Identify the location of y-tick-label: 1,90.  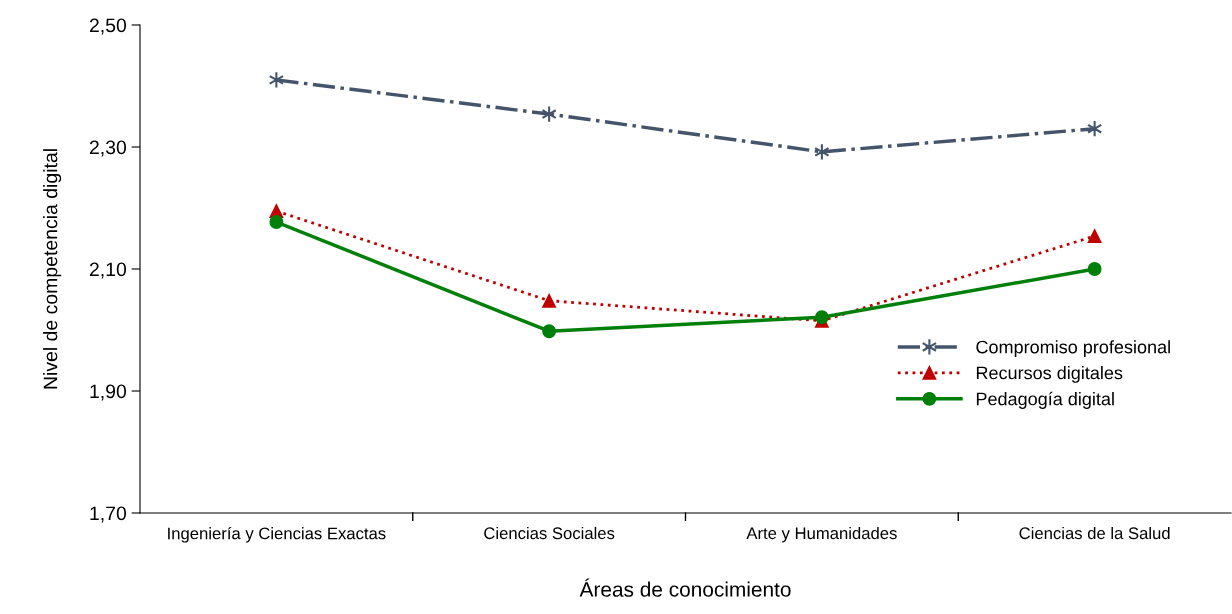
(108, 392).